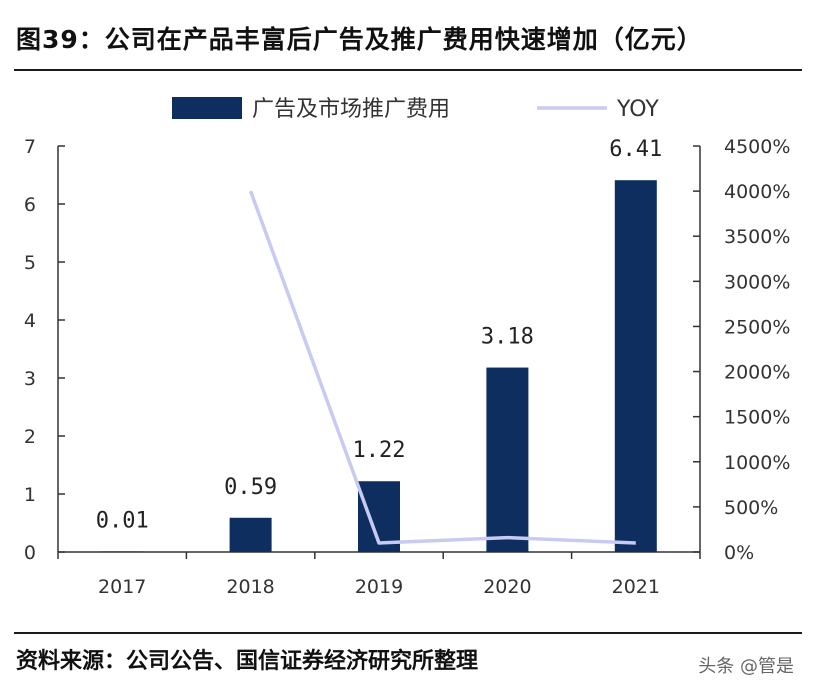 Image resolution: width=816 pixels, height=693 pixels. Describe the element at coordinates (351, 109) in the screenshot. I see `legend-bar-label: 广告及市场推广费用` at that location.